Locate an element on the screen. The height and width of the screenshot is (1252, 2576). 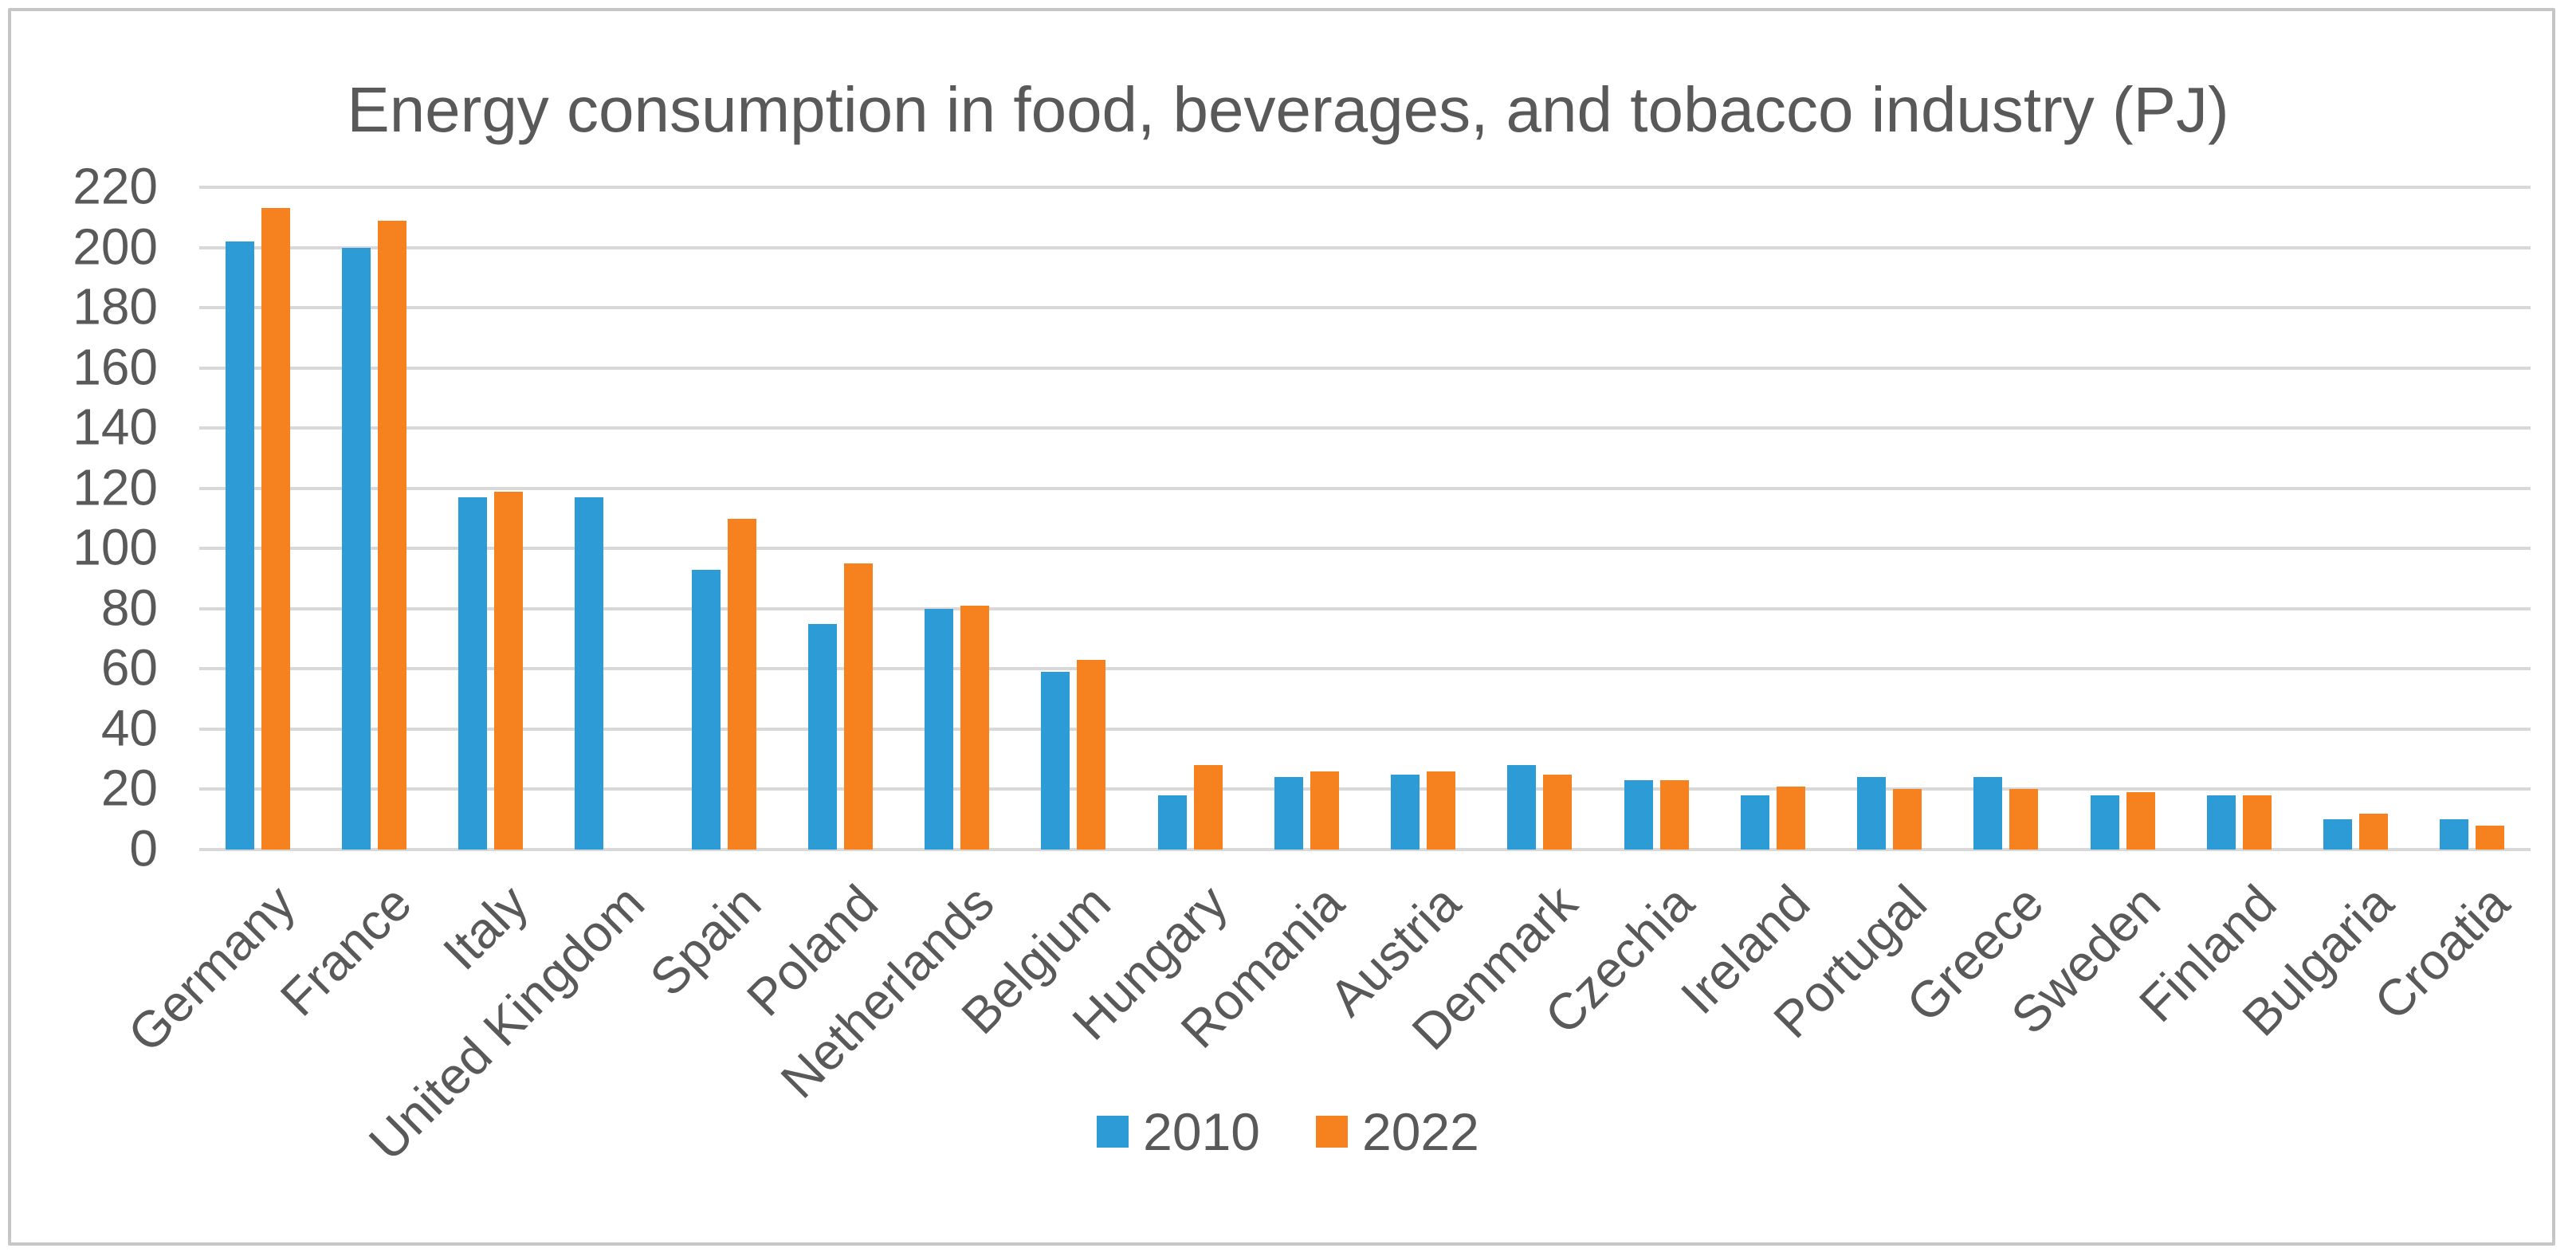
bar-2022-ireland is located at coordinates (1790, 818).